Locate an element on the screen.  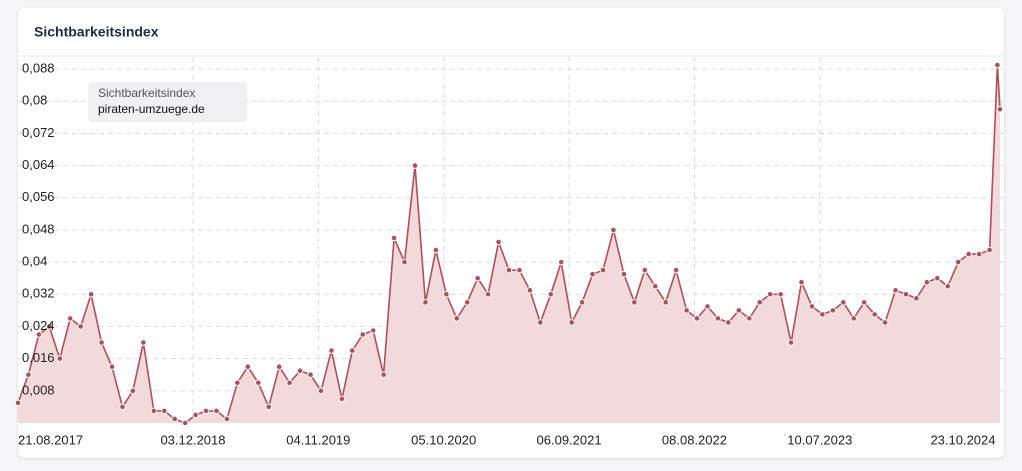
x-tick-label: 04.11.2019 is located at coordinates (318, 439).